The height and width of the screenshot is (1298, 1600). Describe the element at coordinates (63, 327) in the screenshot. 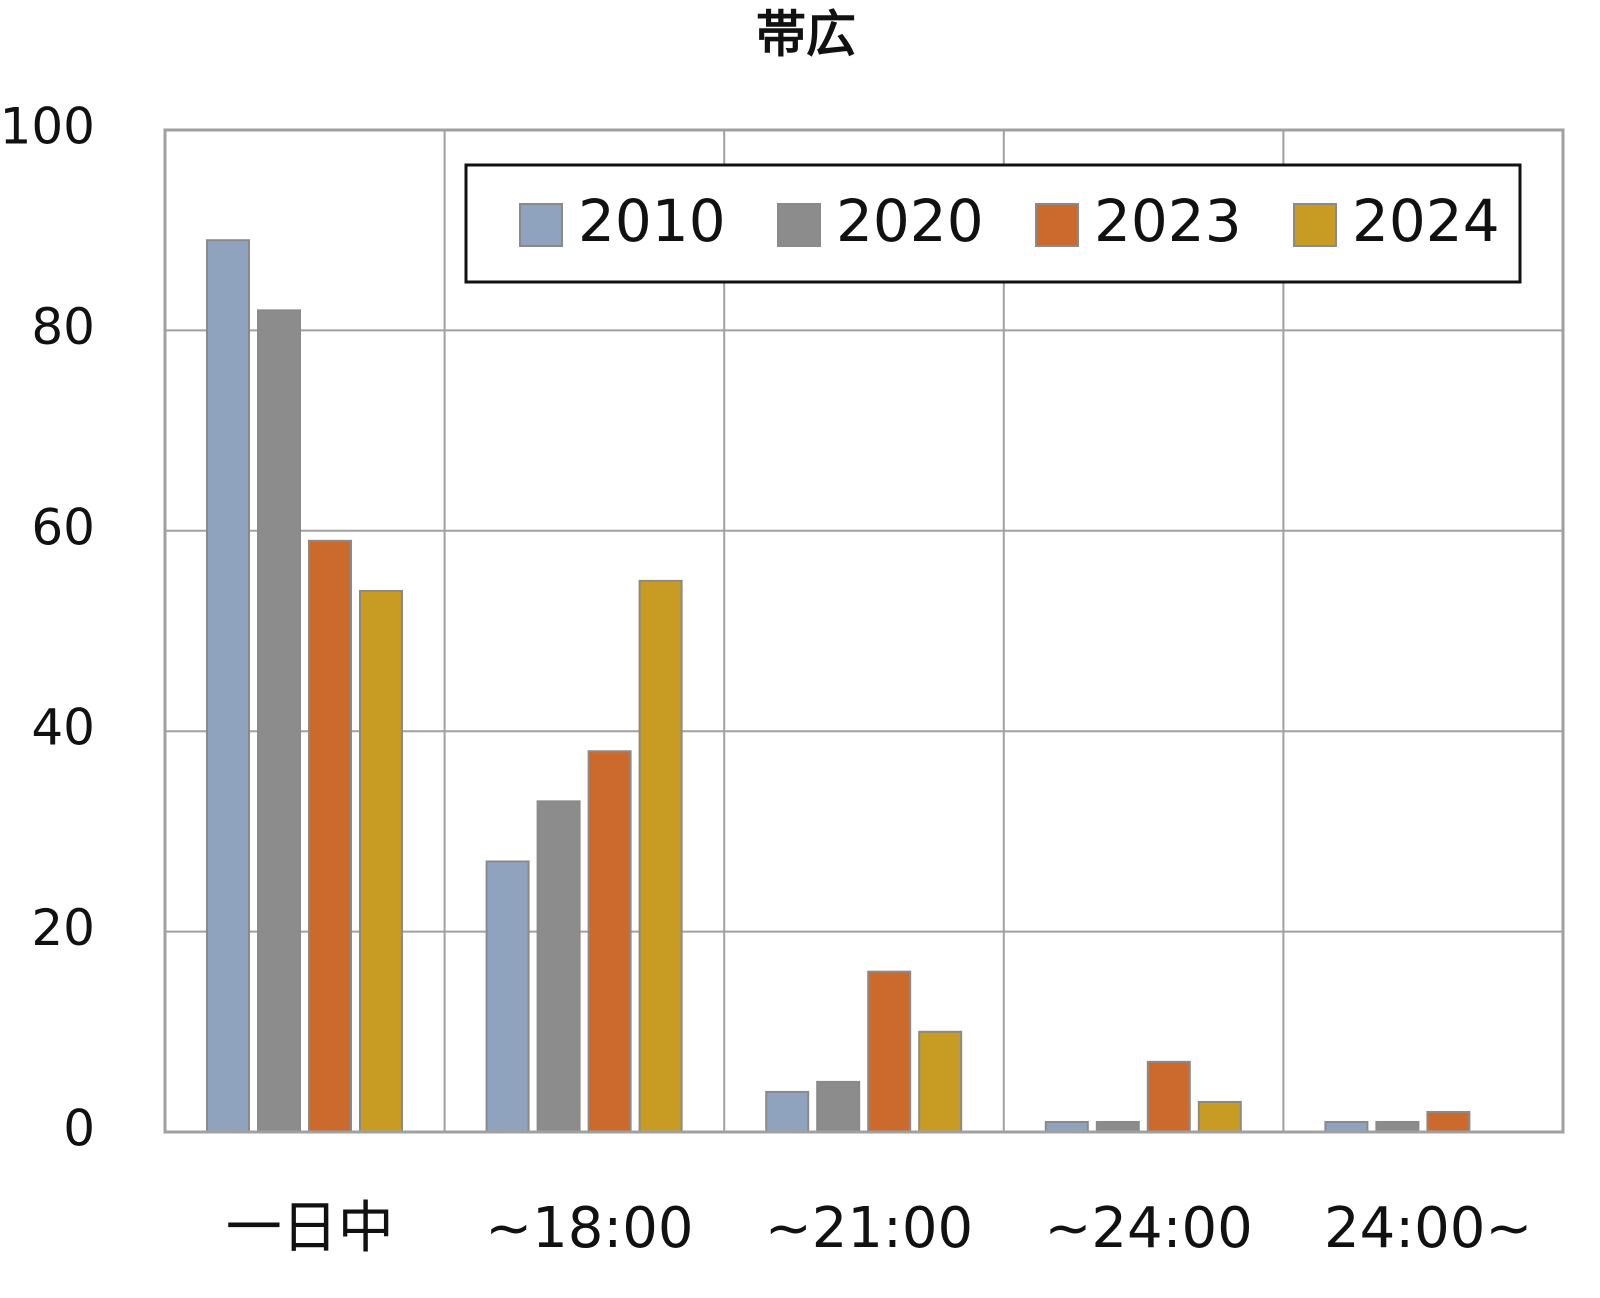

I see `y-tick-label: 80` at that location.